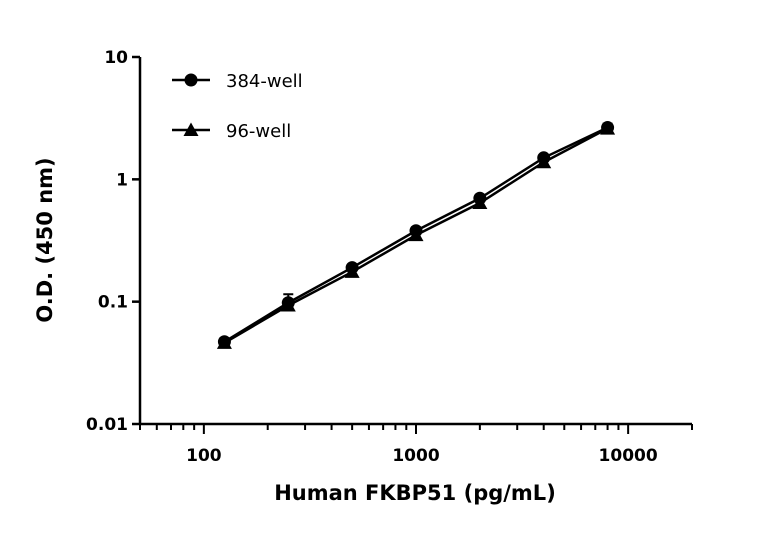 Image resolution: width=768 pixels, height=538 pixels. I want to click on triangle-marker, so click(191, 129).